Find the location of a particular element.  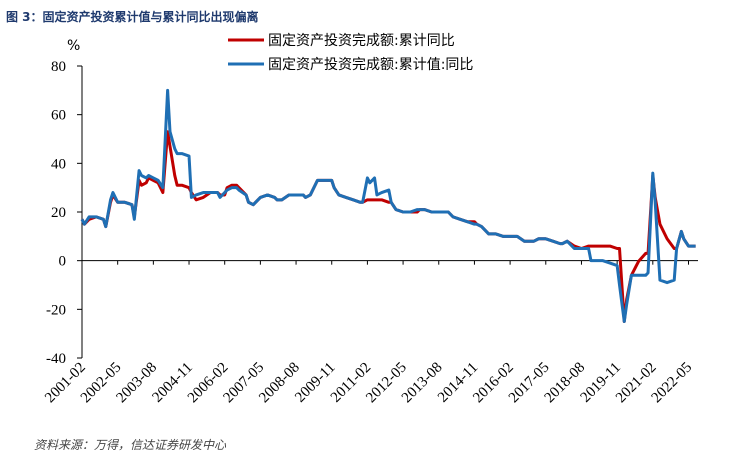

source-footnote: 资料来源：万得，信达证券研发中心 is located at coordinates (130, 445).